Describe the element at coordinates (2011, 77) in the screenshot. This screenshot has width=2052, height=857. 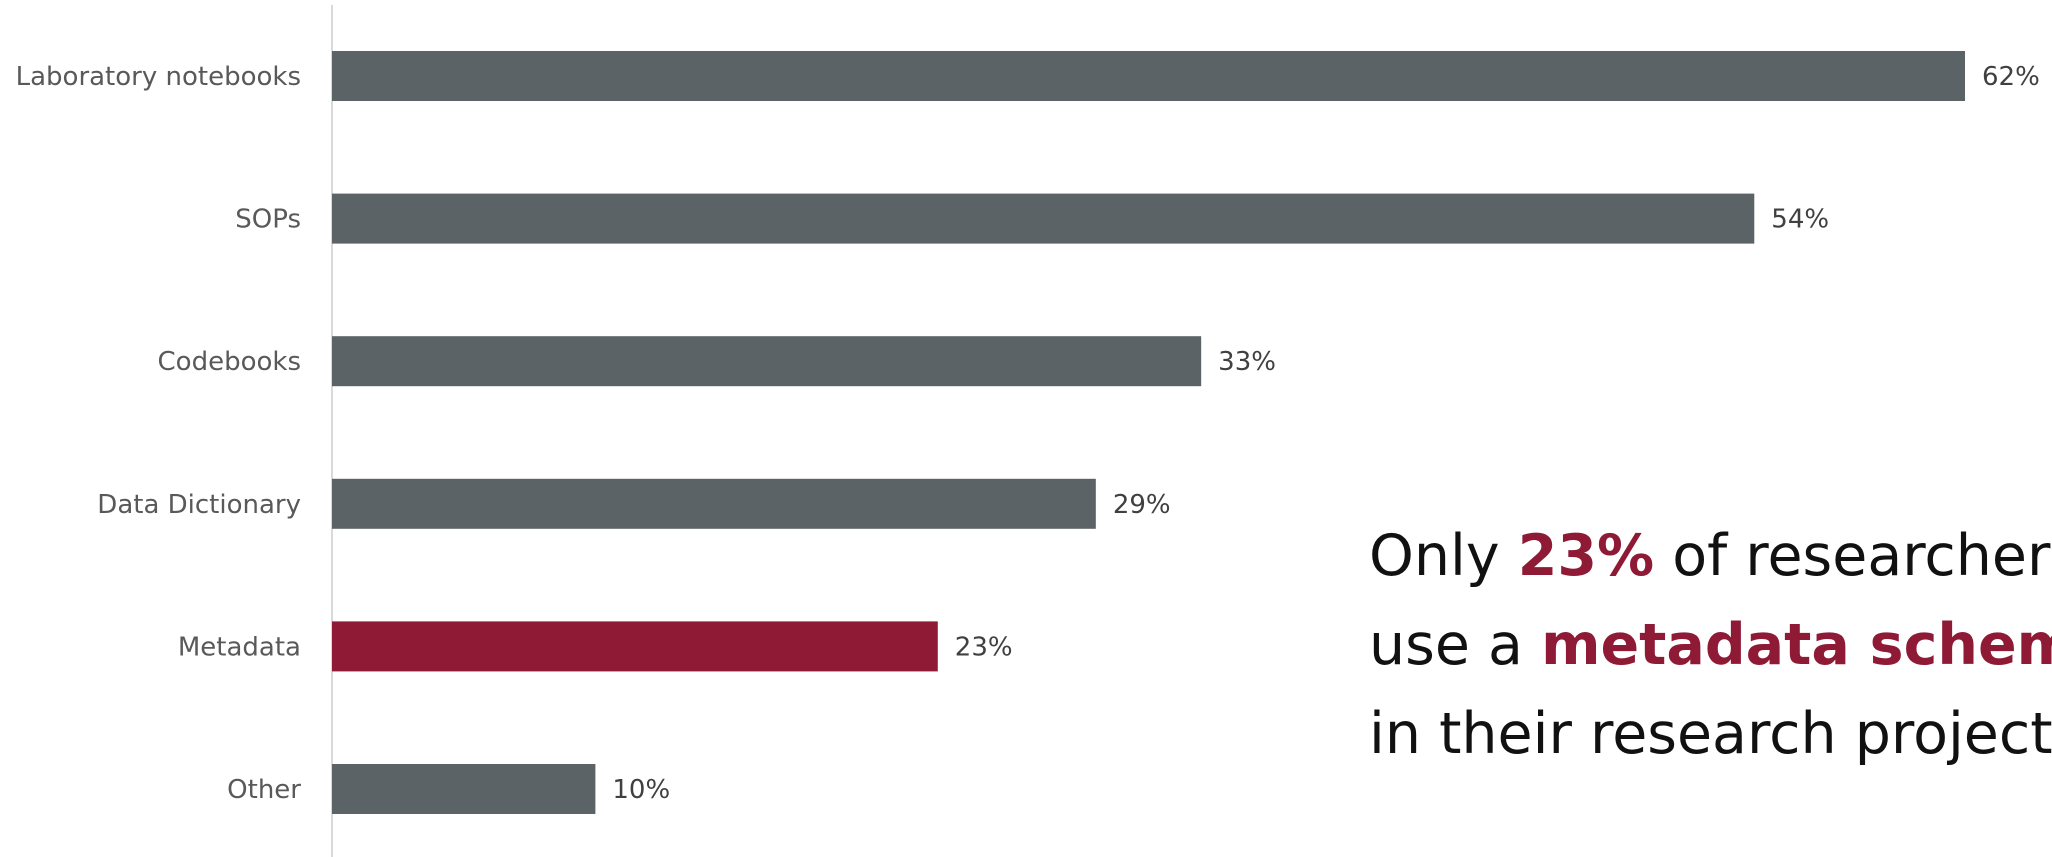
I see `value-label-laboratory-notebooks: 62%` at that location.